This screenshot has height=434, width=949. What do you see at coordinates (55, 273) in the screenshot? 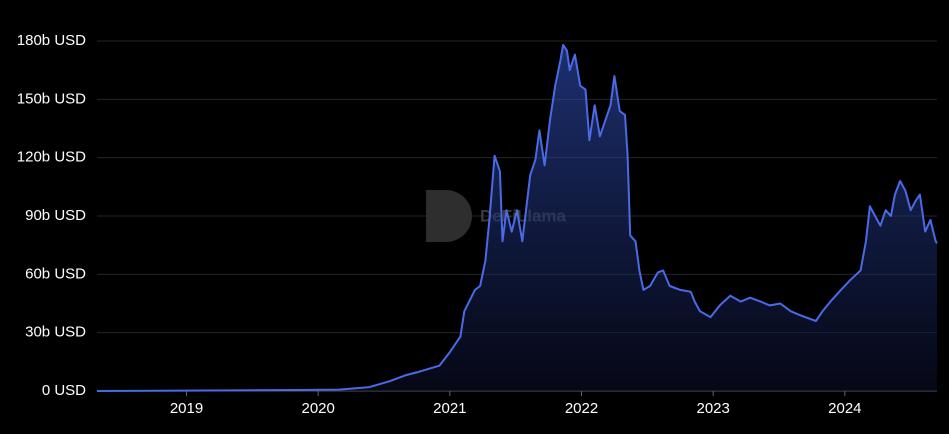
I see `y-tick-label: 60b USD` at bounding box center [55, 273].